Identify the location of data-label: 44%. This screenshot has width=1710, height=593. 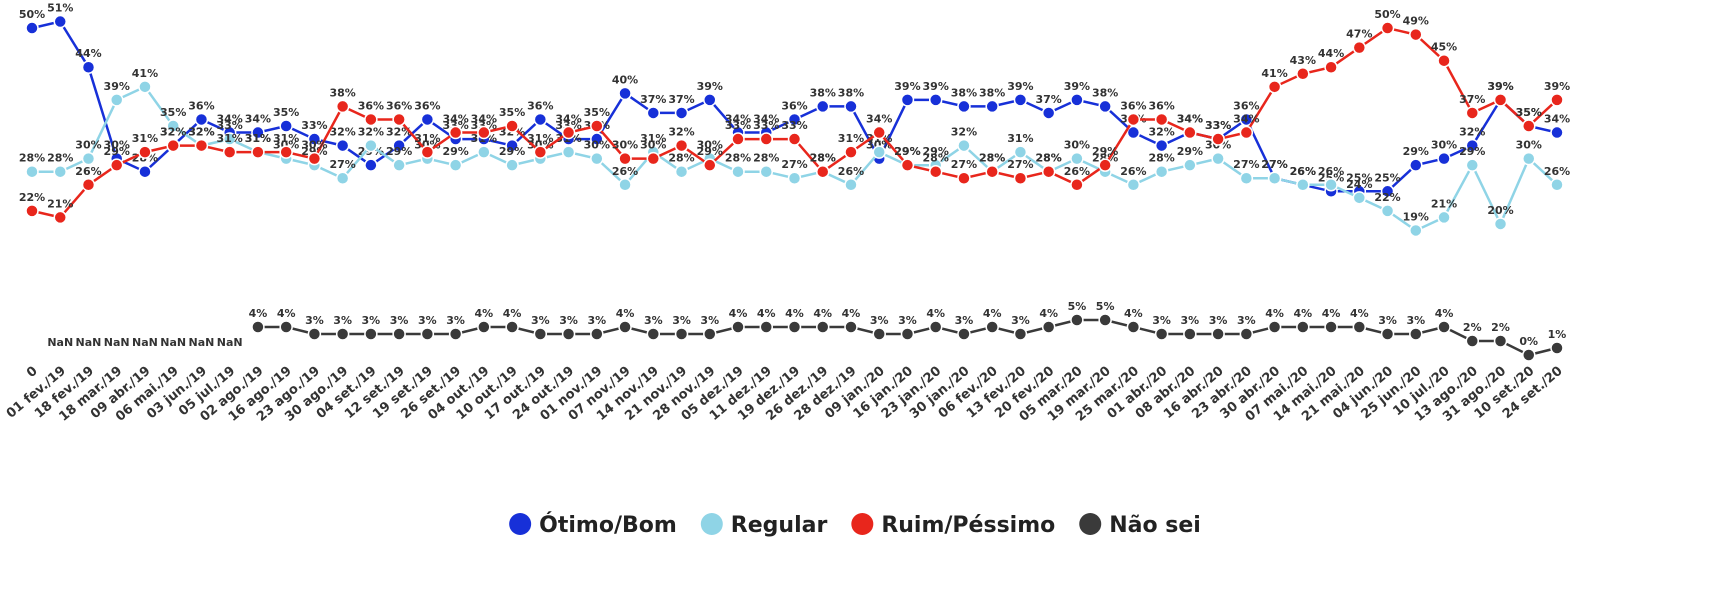
(88, 53).